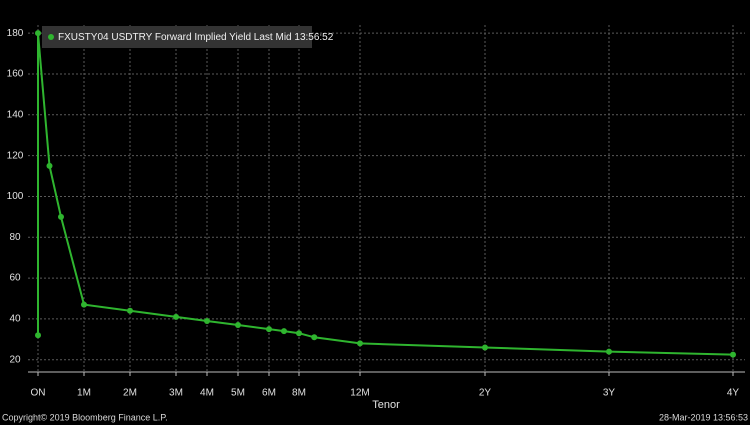  What do you see at coordinates (269, 393) in the screenshot?
I see `x-tick-label: 6M` at bounding box center [269, 393].